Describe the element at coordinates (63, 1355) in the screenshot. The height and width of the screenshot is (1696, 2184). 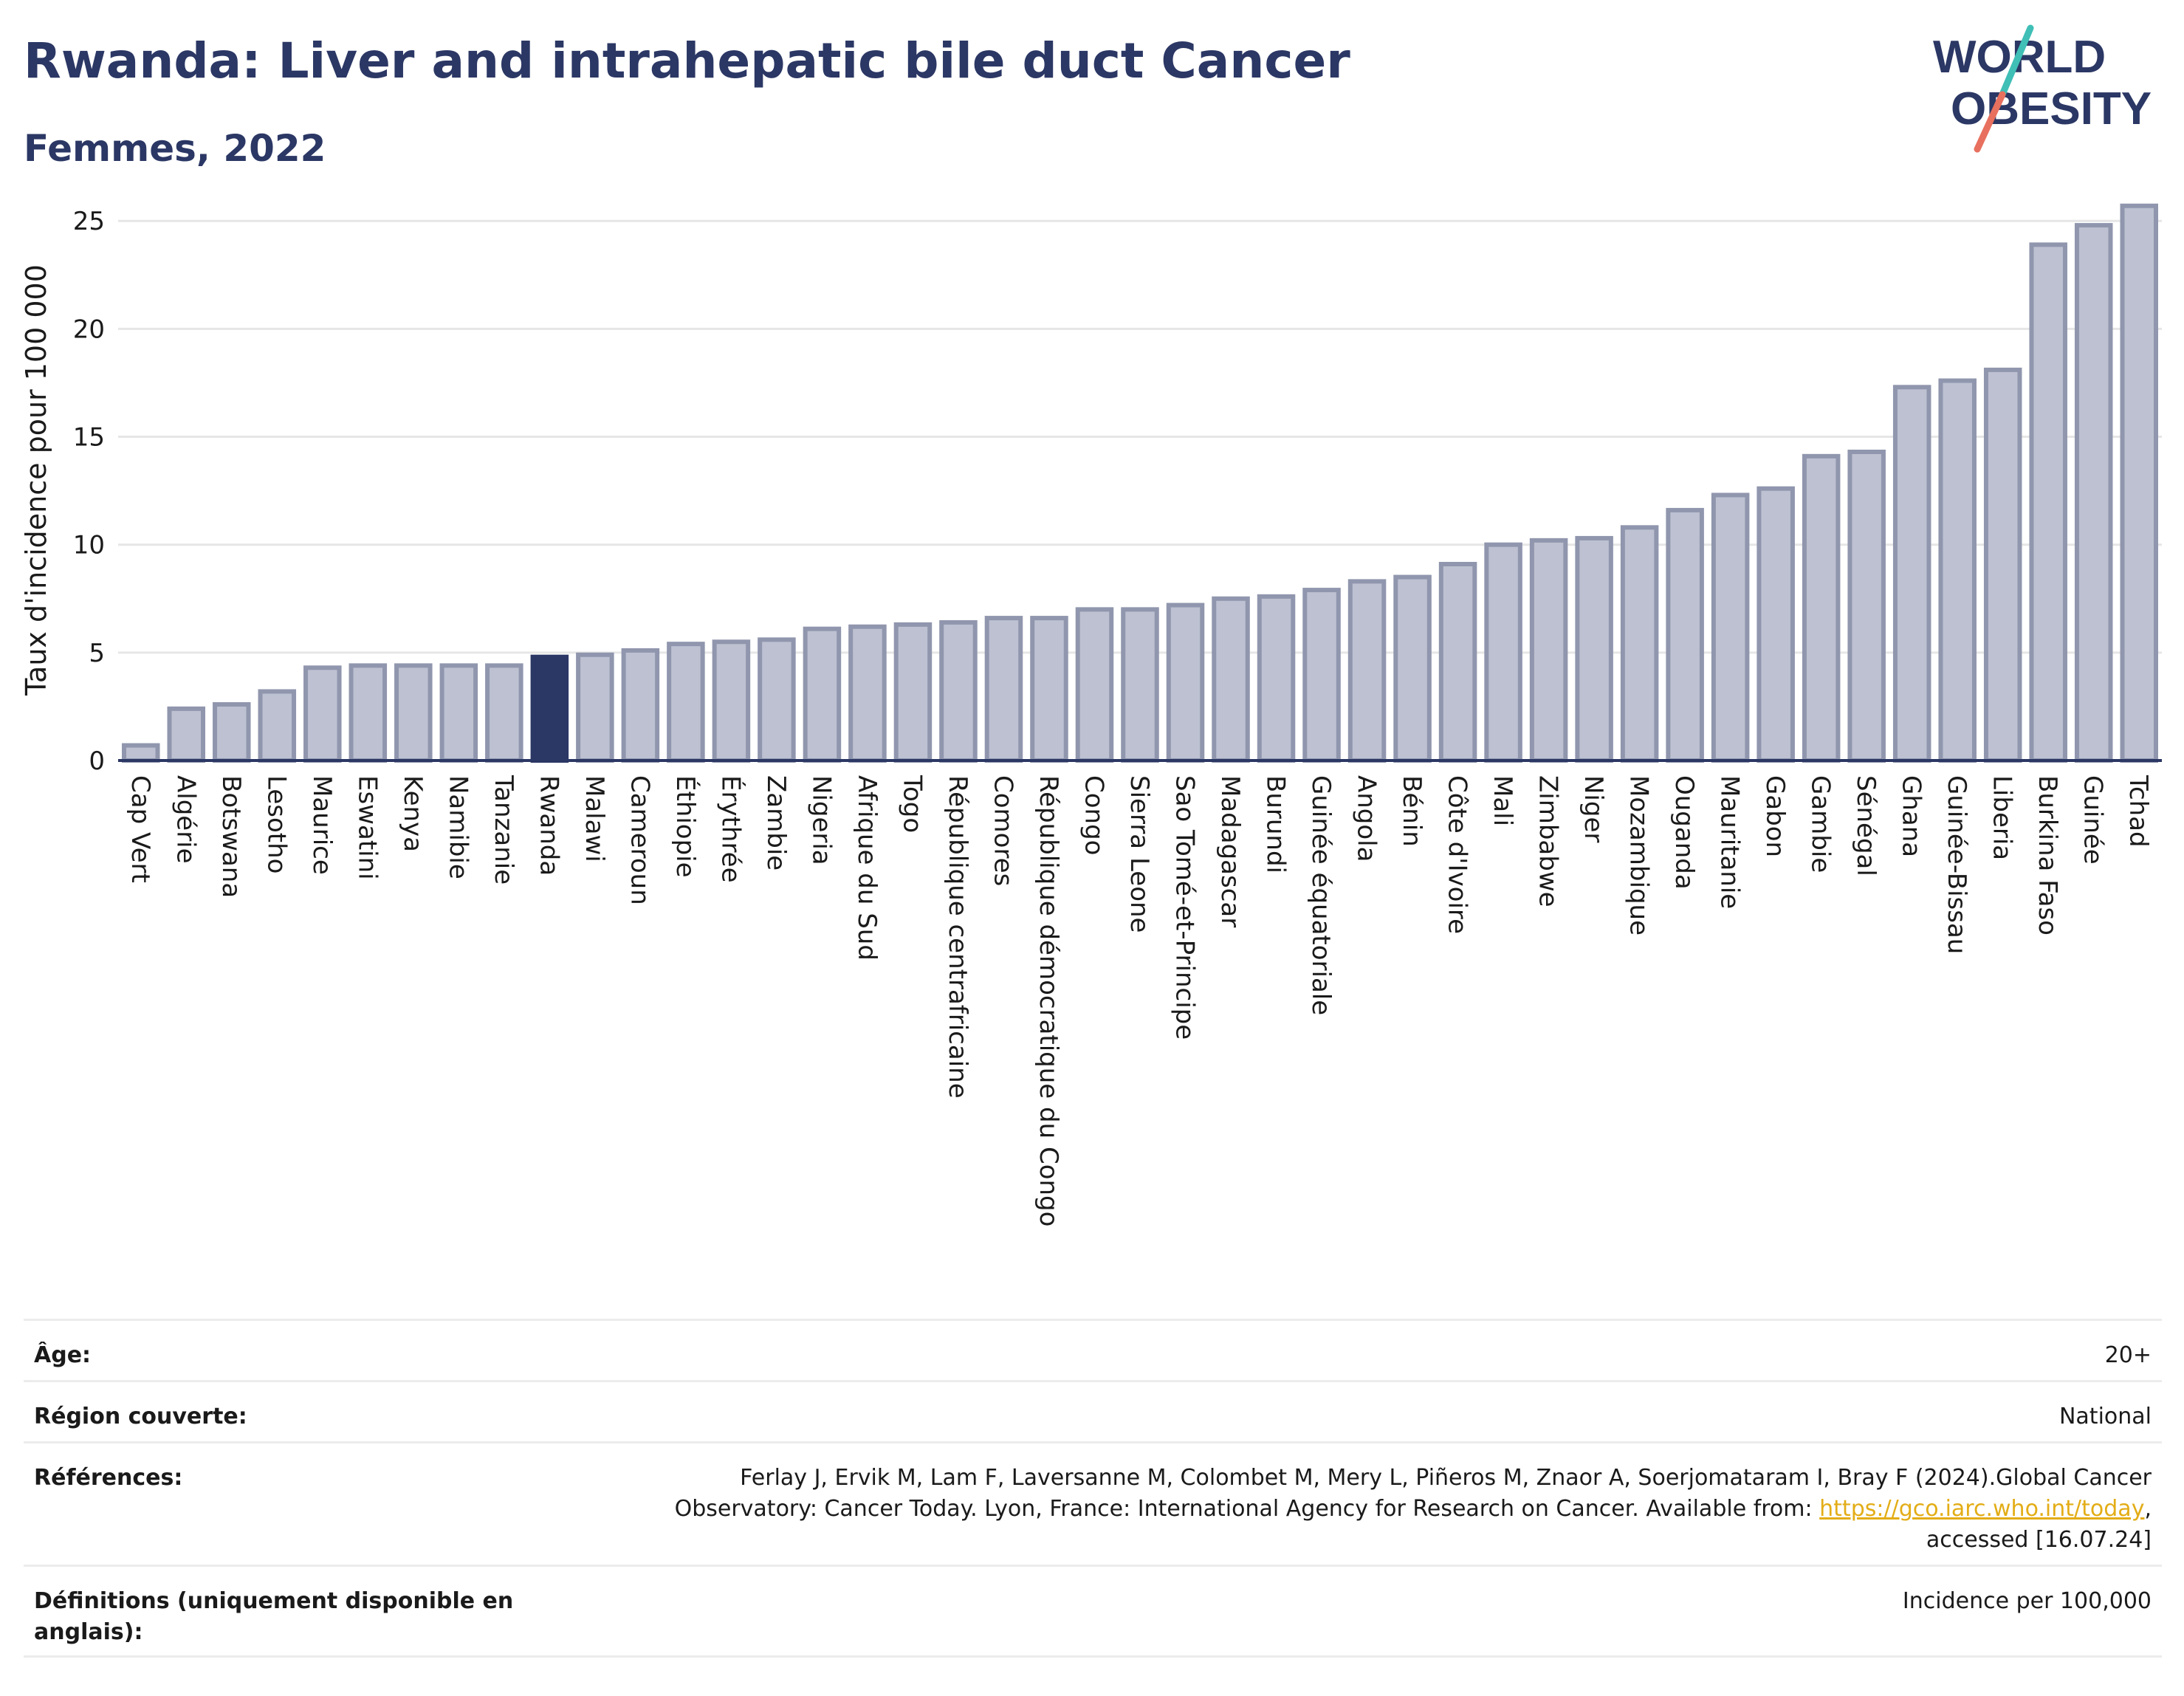
I see `age-label: Âge:` at that location.